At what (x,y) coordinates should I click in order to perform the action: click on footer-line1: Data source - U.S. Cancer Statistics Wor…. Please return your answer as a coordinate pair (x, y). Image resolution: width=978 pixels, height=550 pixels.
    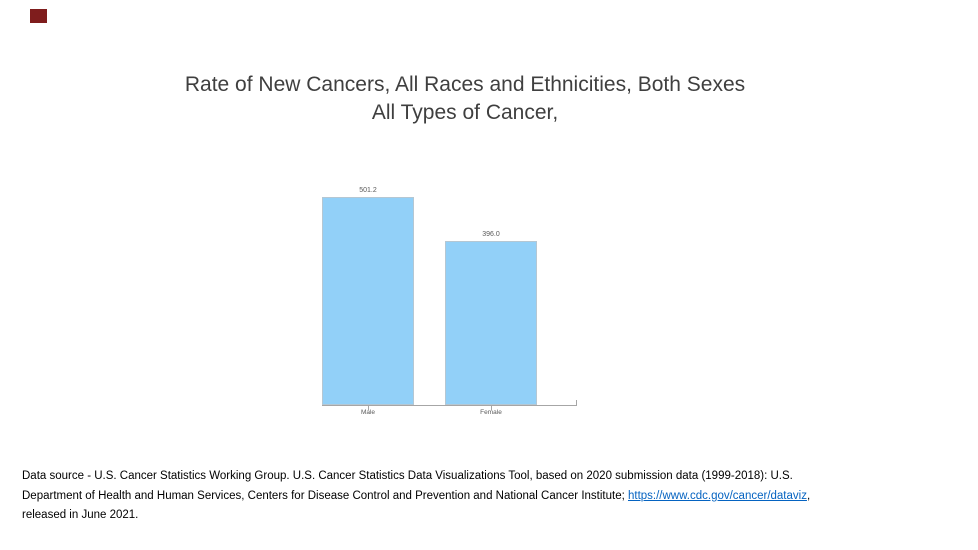
    Looking at the image, I should click on (407, 476).